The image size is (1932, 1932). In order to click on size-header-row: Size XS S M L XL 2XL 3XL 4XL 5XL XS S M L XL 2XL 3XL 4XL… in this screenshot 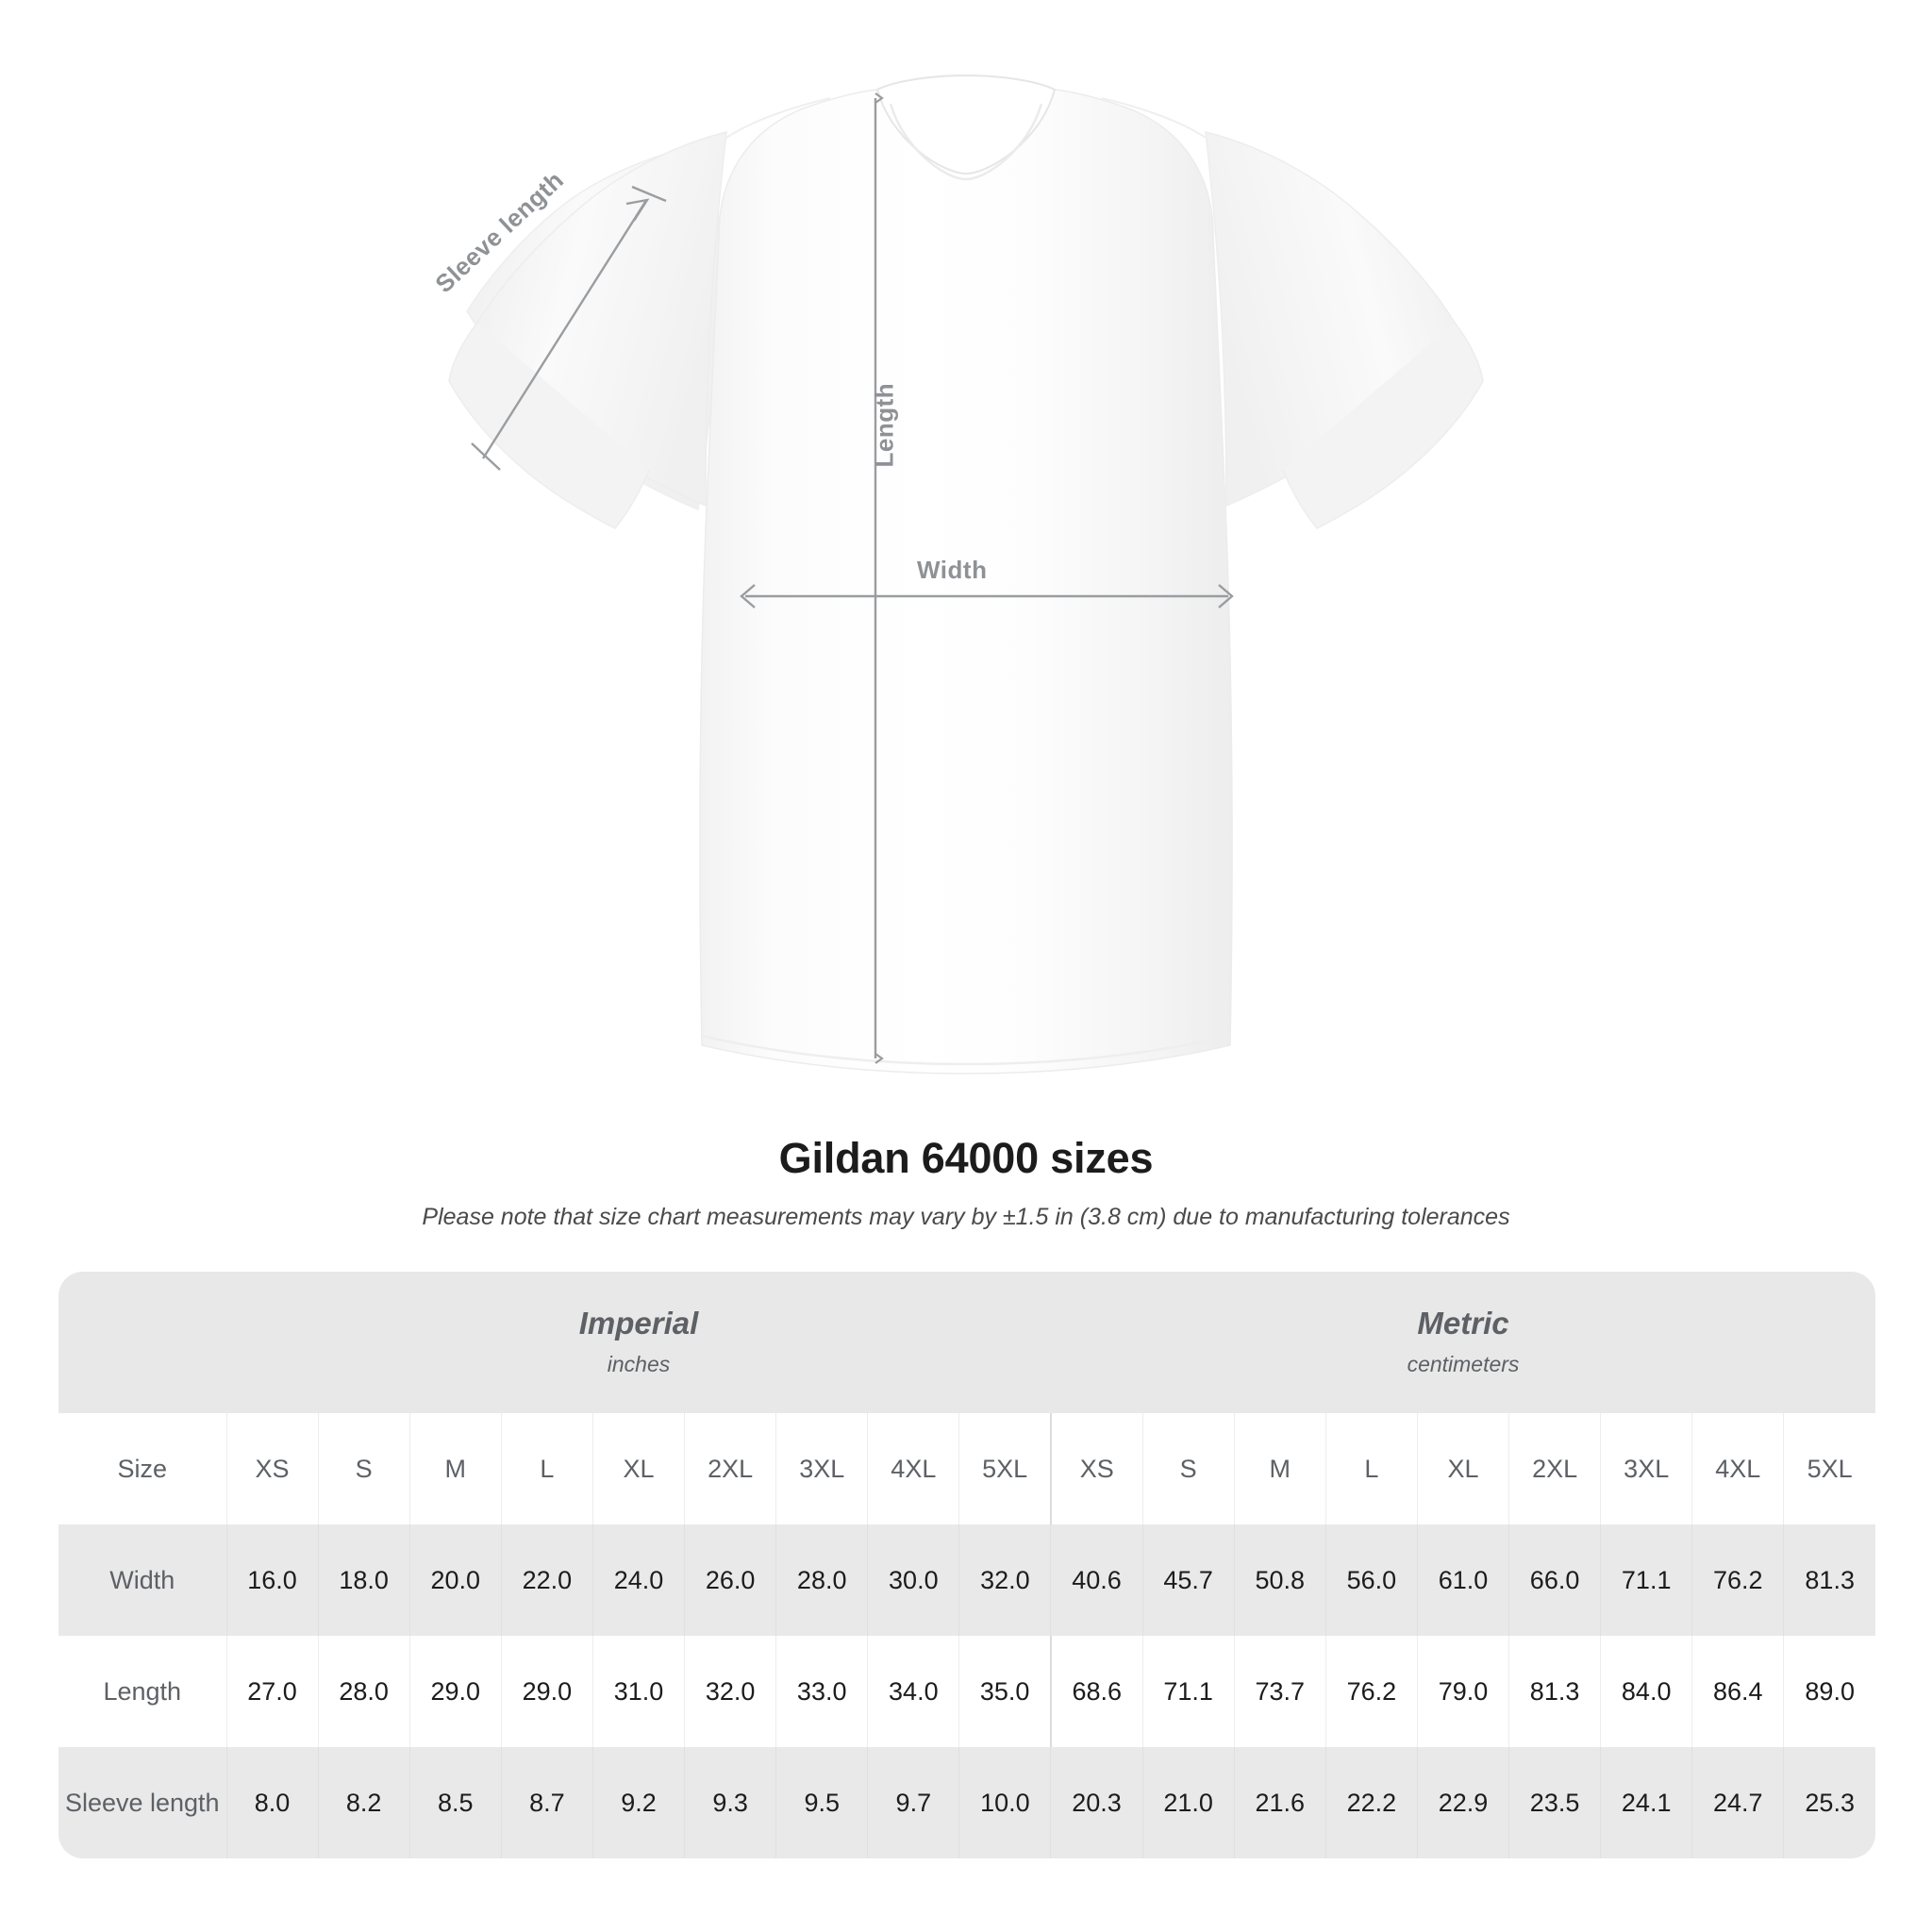, I will do `click(967, 1469)`.